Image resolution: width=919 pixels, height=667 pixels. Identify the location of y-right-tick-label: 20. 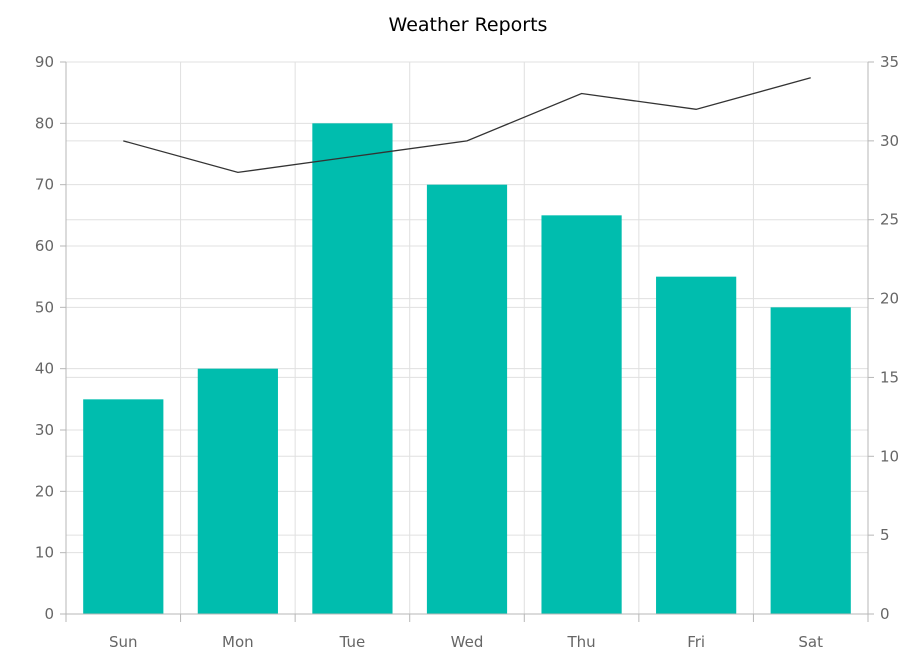
(889, 299).